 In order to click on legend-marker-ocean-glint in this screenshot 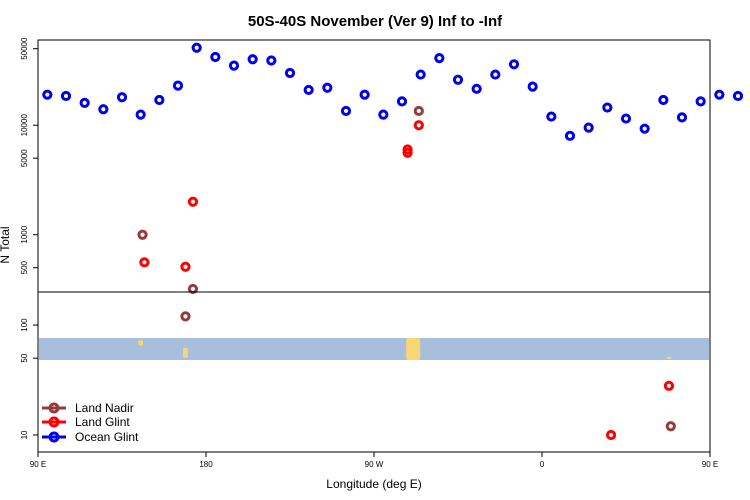, I will do `click(54, 437)`.